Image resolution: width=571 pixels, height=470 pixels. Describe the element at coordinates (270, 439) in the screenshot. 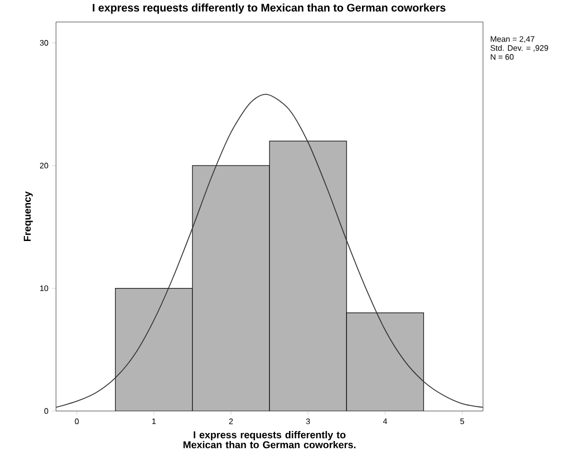

I see `x-axis-title: I express requests differently to Mexican than to German coworkers.` at that location.